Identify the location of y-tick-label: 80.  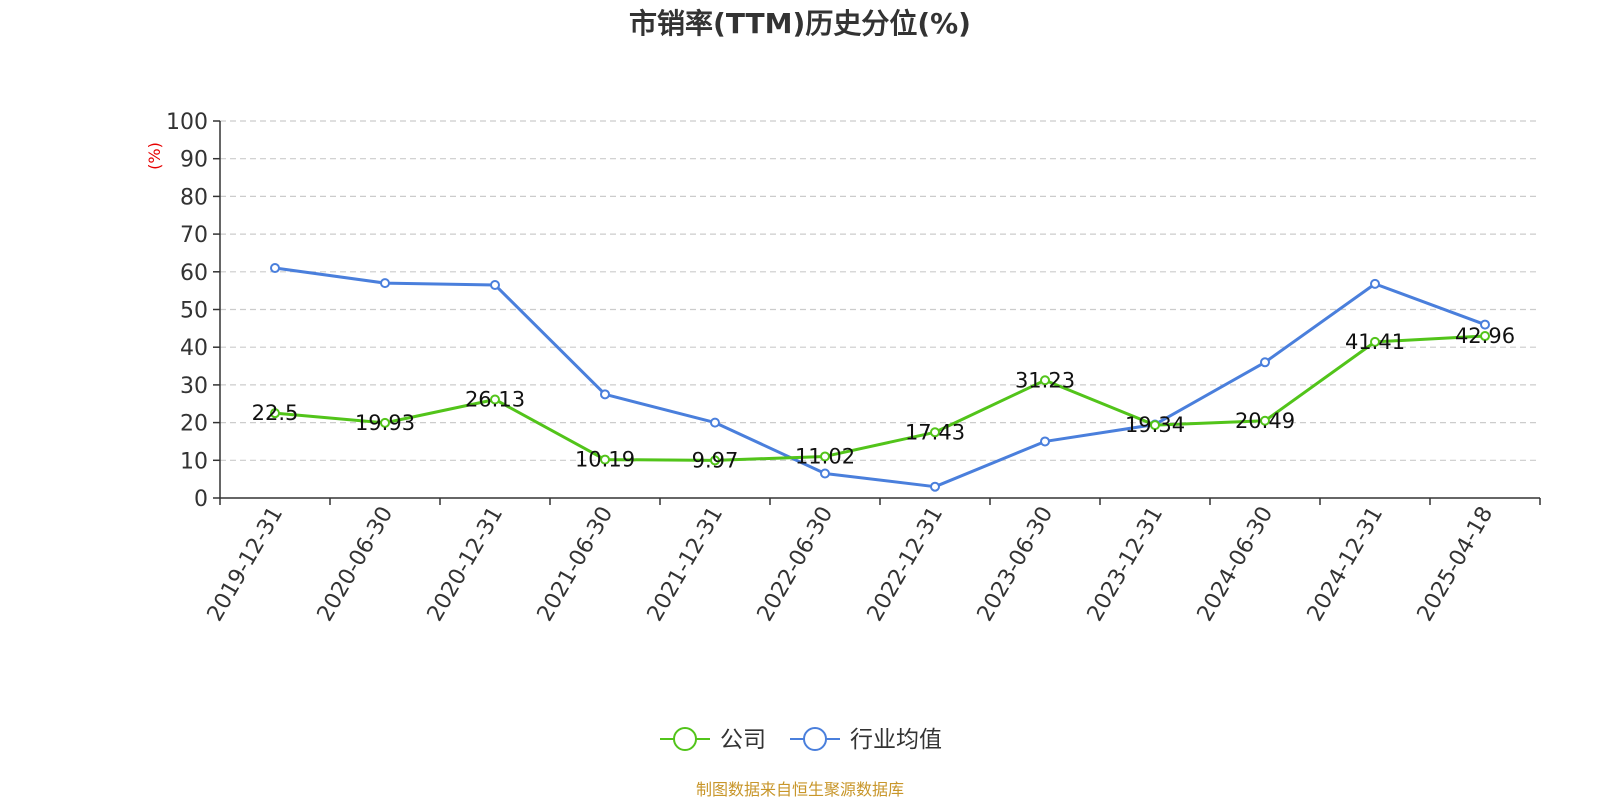
(194, 197).